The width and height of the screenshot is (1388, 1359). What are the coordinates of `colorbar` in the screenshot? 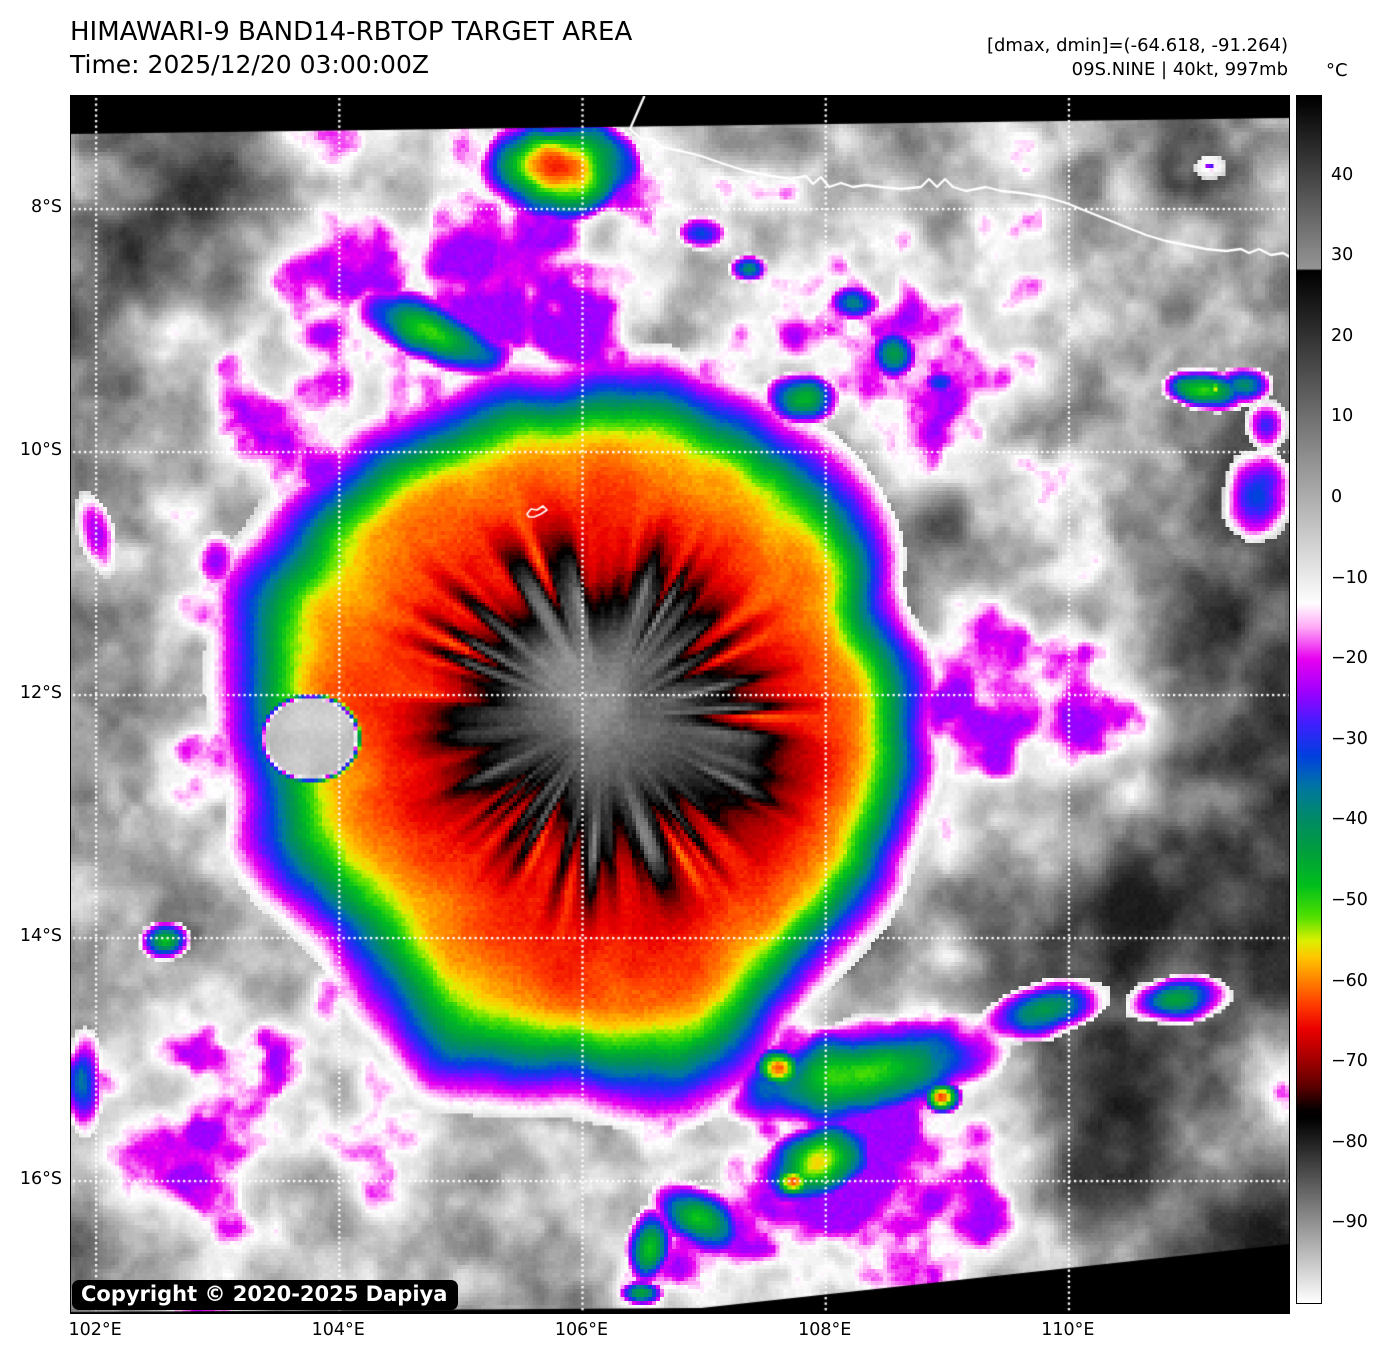 It's located at (1309, 699).